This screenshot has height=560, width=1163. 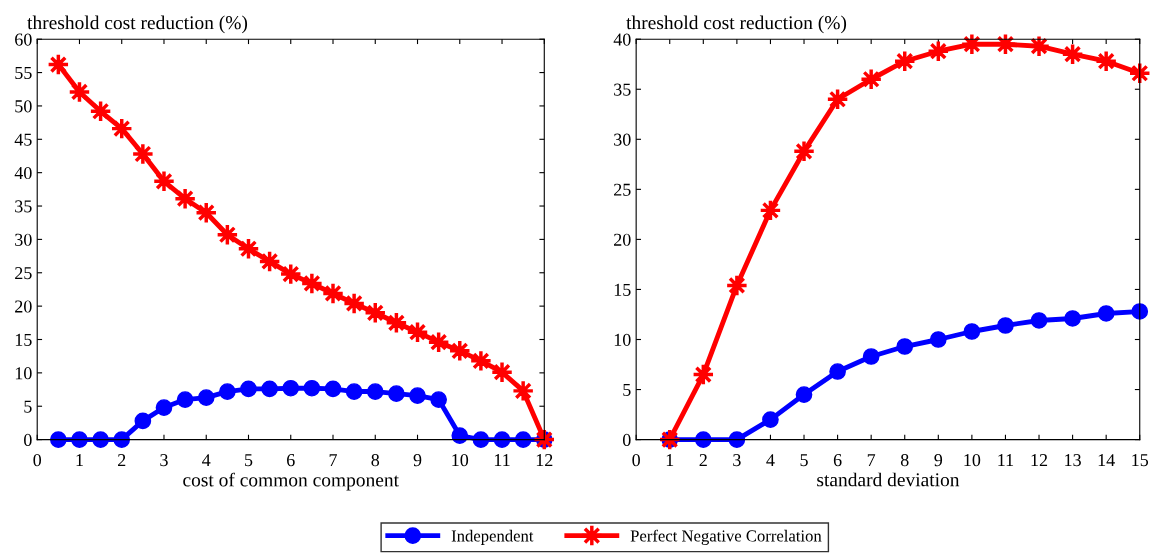 What do you see at coordinates (23, 39) in the screenshot?
I see `y-tick-label: 60` at bounding box center [23, 39].